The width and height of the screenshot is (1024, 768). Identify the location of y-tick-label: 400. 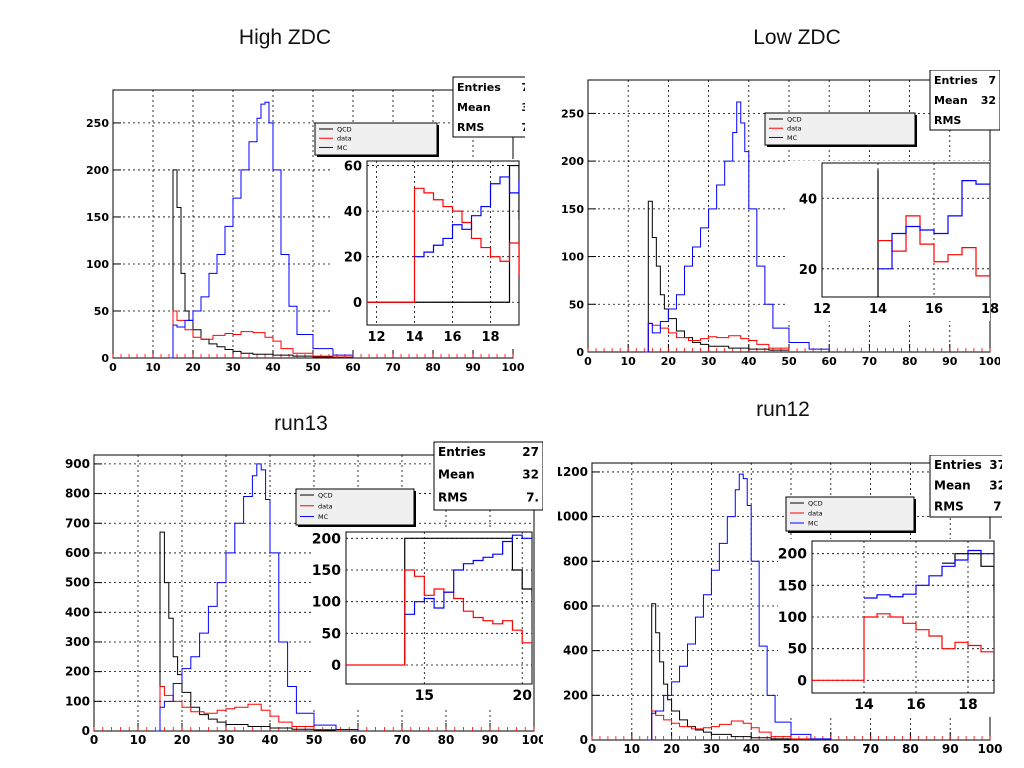
(77, 612).